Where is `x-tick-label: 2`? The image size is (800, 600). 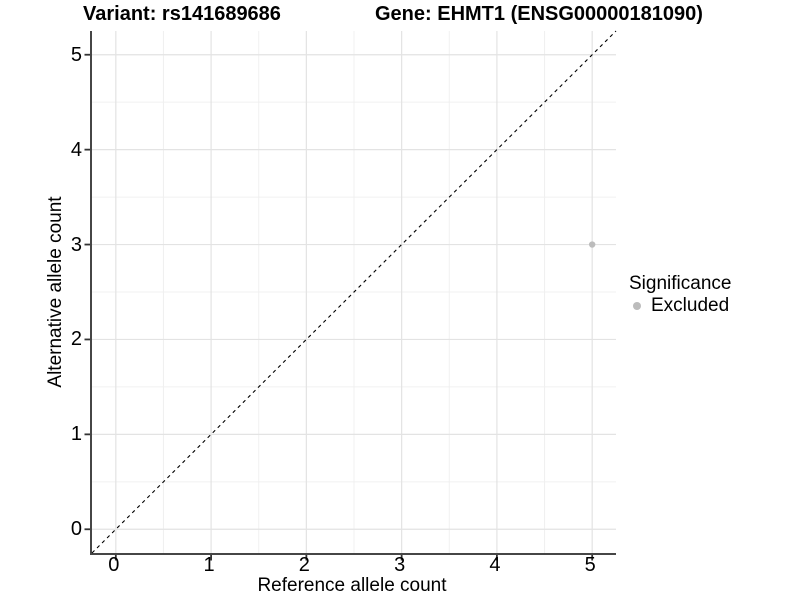 x-tick-label: 2 is located at coordinates (304, 565).